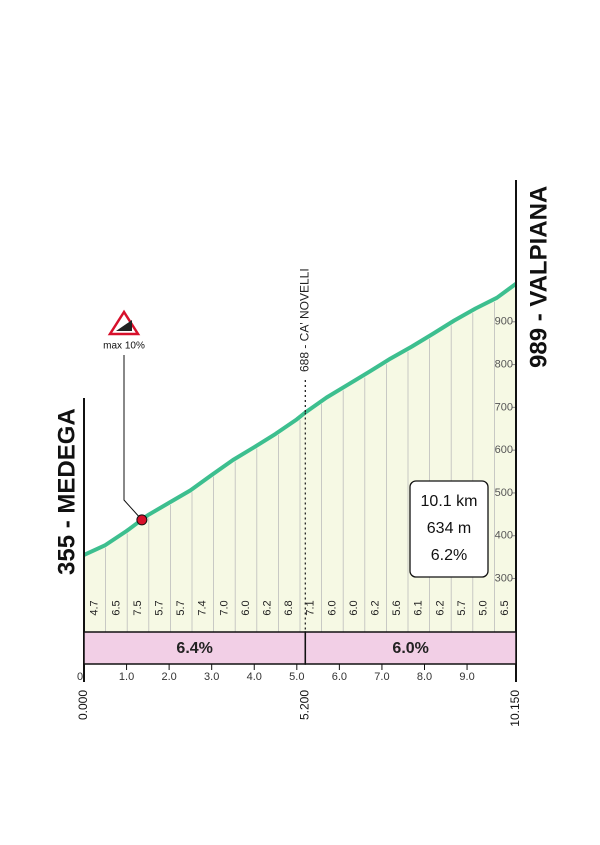 Image resolution: width=600 pixels, height=845 pixels. What do you see at coordinates (504, 536) in the screenshot?
I see `y-tick-label: 400` at bounding box center [504, 536].